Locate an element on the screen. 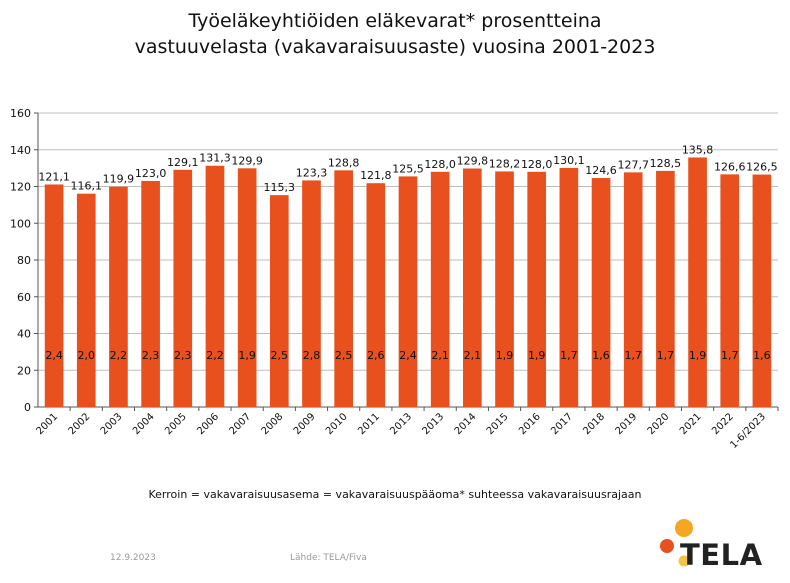 The image size is (790, 583). x-tick-label: 2022 is located at coordinates (723, 424).